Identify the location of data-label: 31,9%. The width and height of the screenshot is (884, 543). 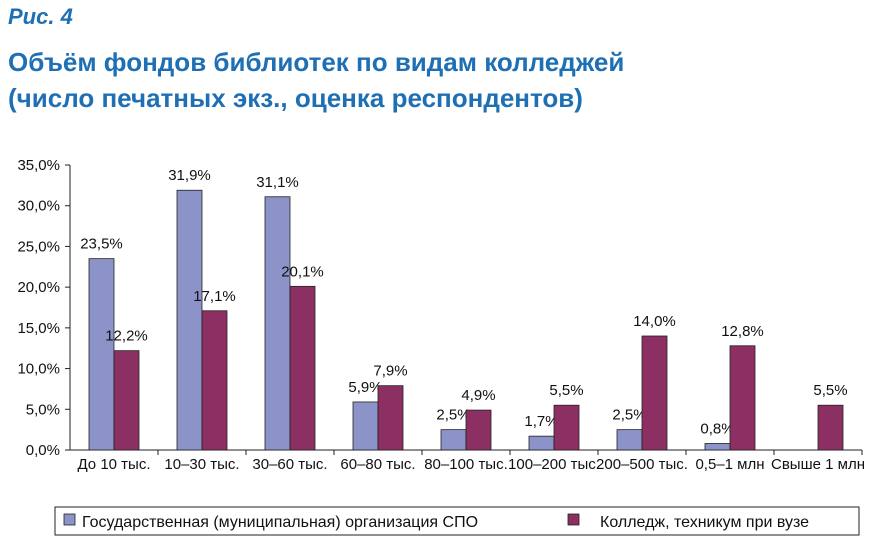
(189, 175).